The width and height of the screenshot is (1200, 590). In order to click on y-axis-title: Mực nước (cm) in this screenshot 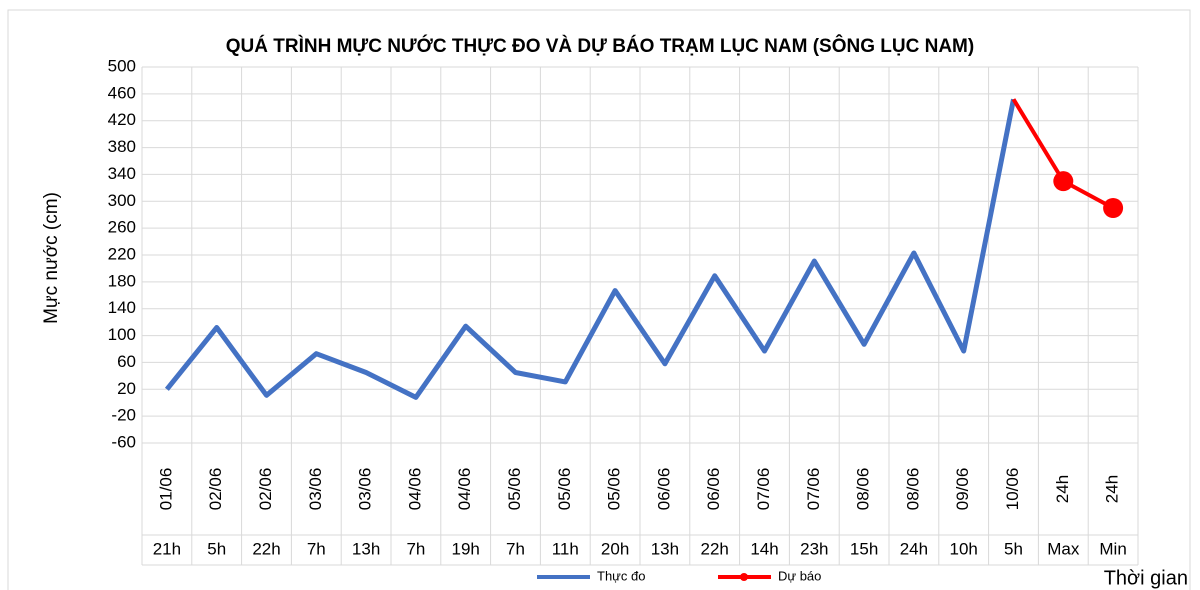, I will do `click(51, 258)`.